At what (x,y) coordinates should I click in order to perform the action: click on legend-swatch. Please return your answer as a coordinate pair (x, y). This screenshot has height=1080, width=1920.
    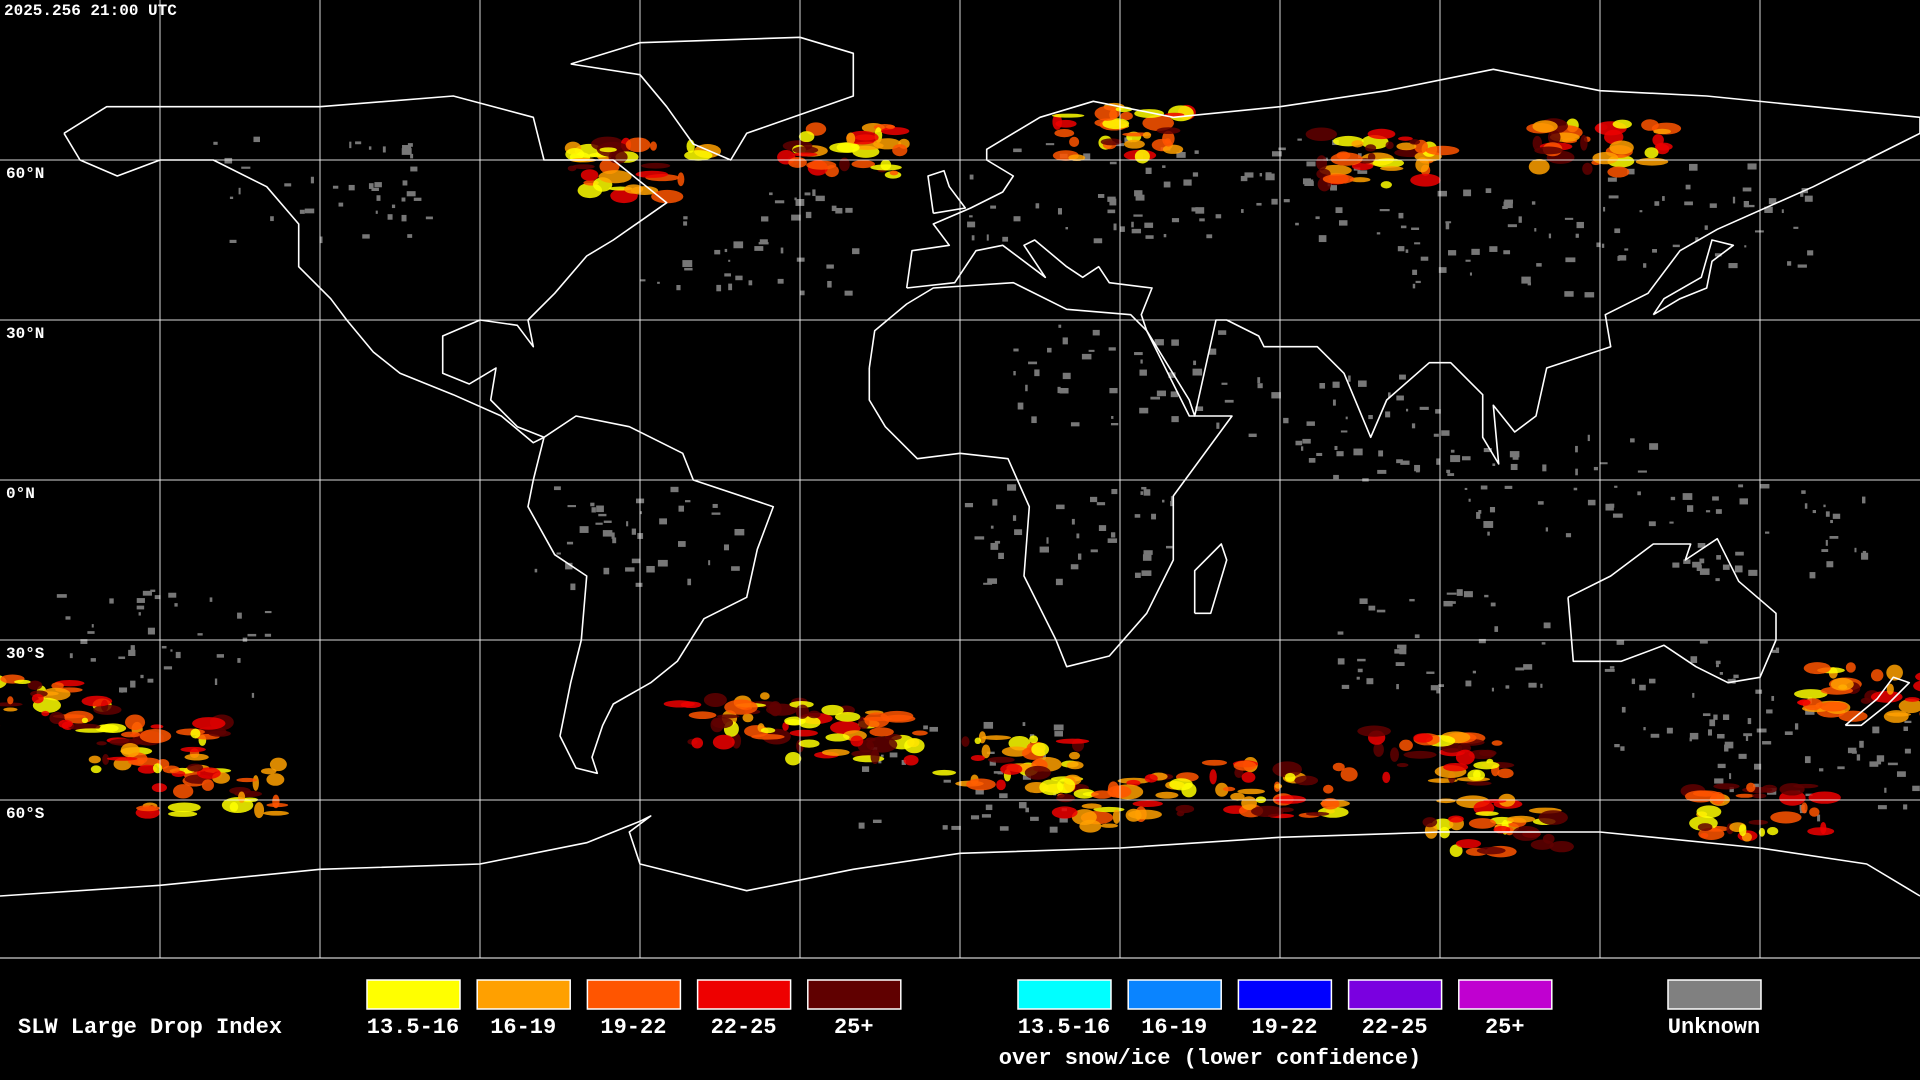
    Looking at the image, I should click on (413, 994).